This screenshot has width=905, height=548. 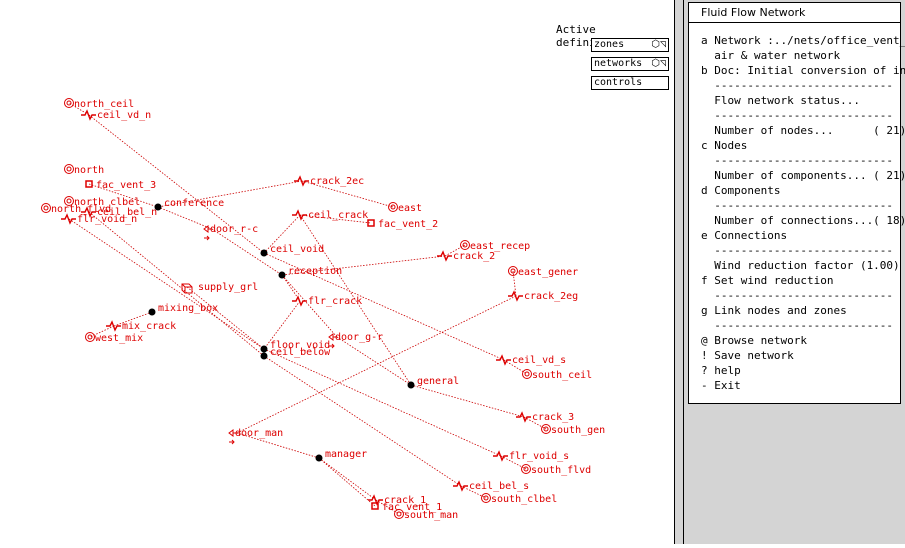 I want to click on networks-label: networks, so click(x=618, y=63).